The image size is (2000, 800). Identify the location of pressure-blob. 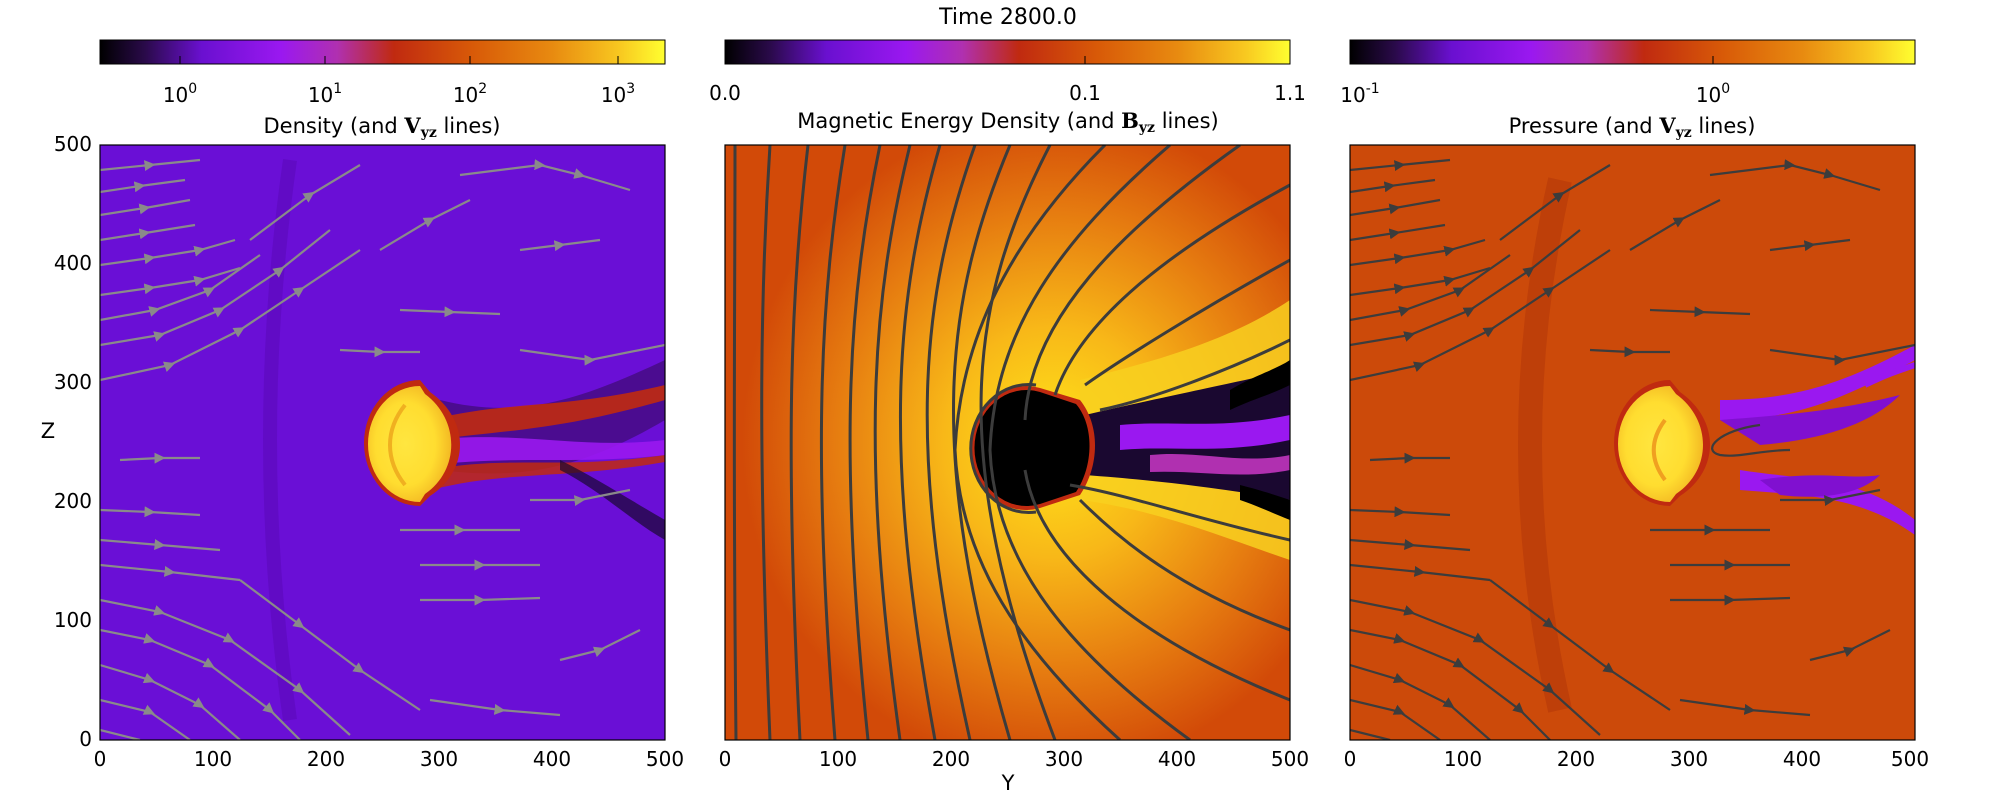
(1660, 444).